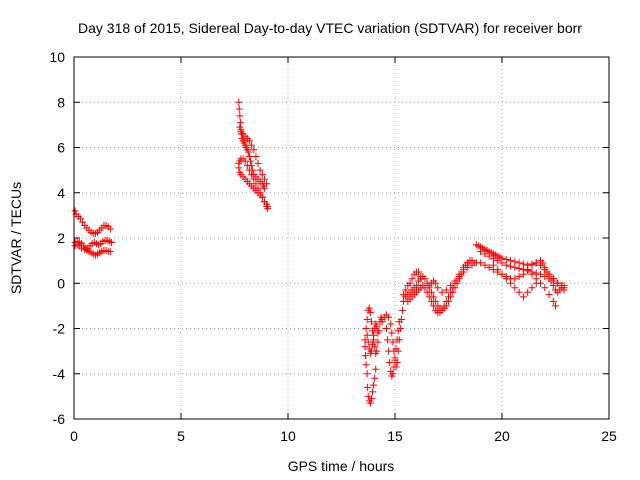 The image size is (640, 480). I want to click on y-tick-label: 8, so click(61, 102).